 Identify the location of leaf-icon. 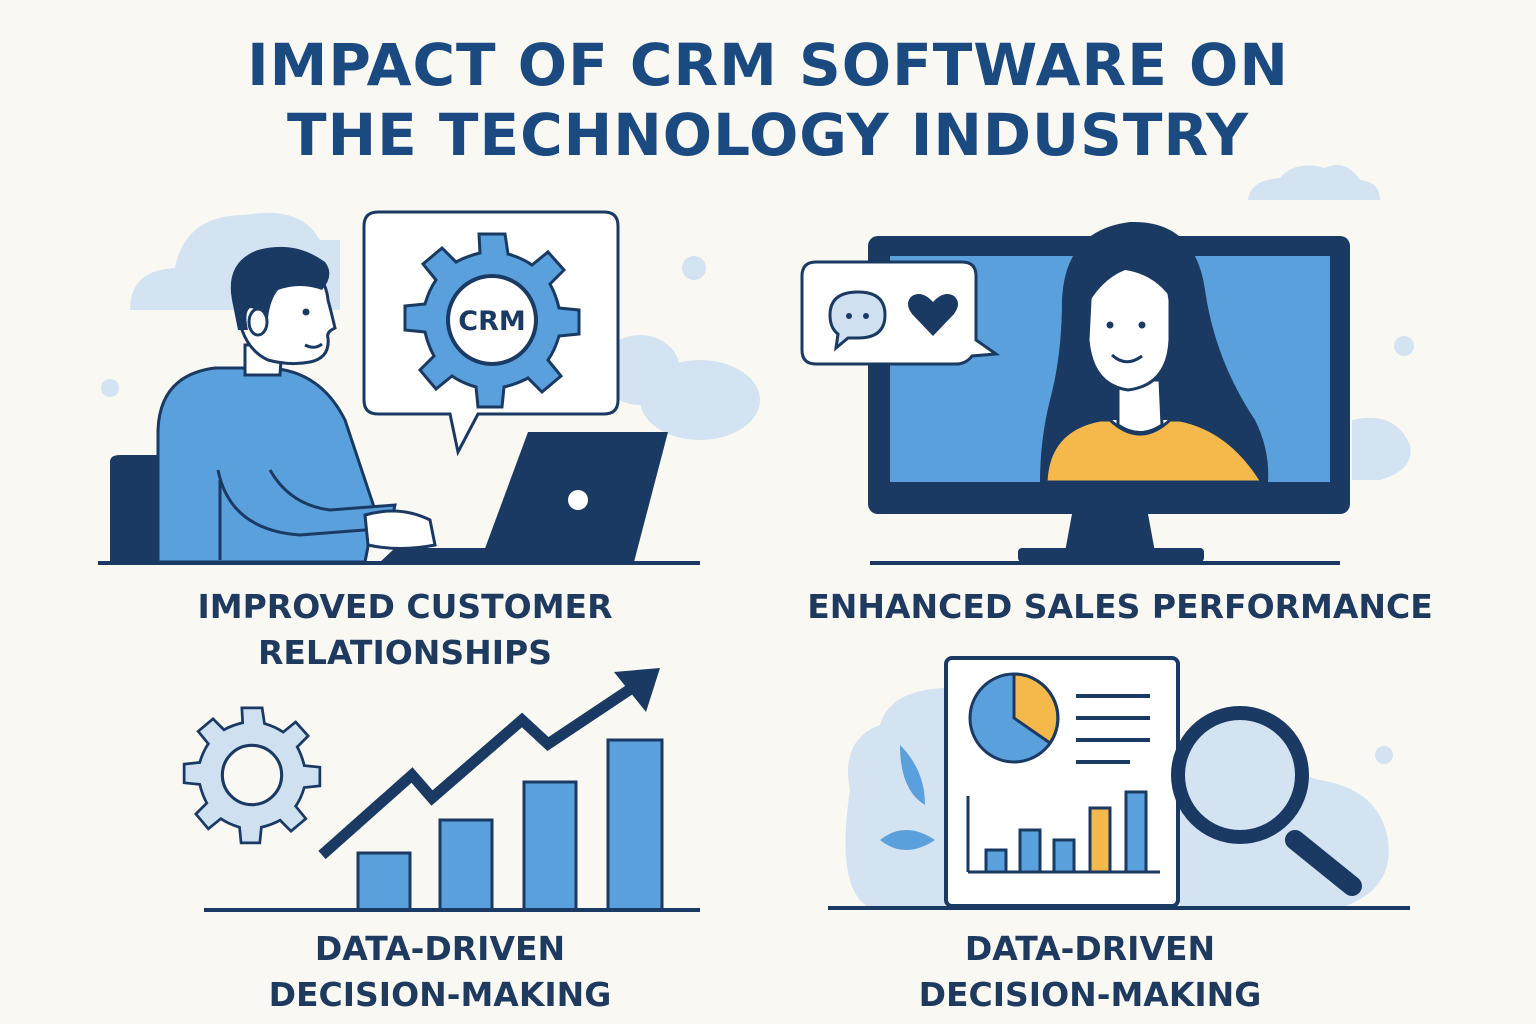
(907, 797).